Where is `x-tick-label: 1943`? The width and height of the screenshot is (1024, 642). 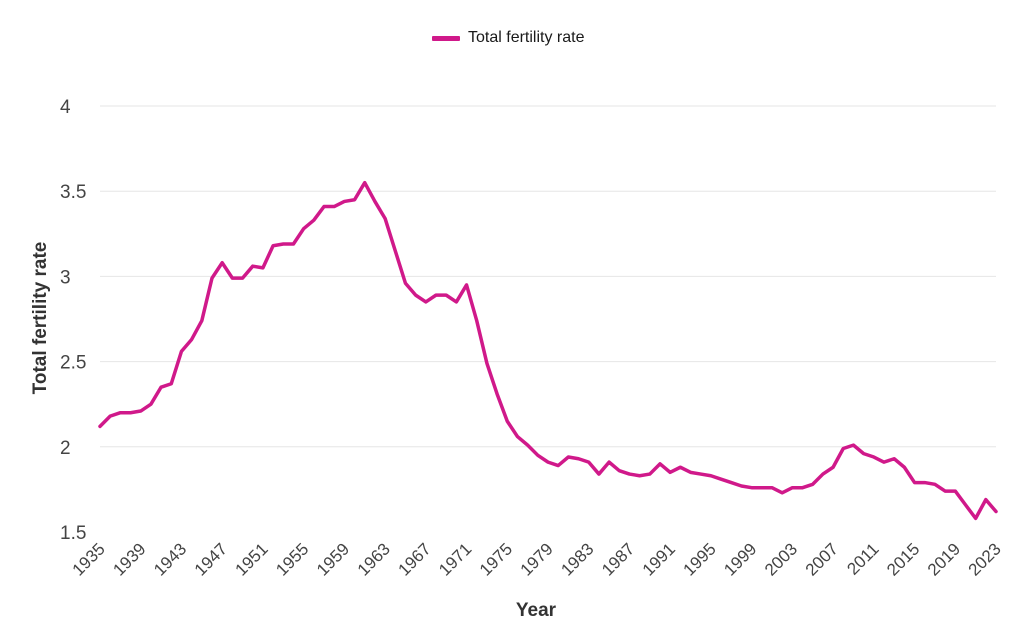
x-tick-label: 1943 is located at coordinates (170, 559).